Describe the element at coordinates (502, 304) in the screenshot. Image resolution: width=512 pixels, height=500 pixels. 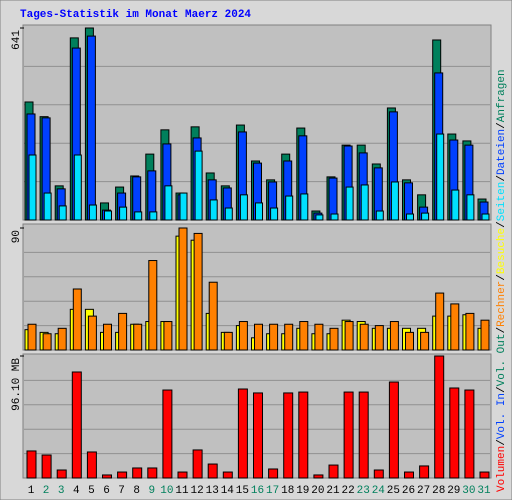
I see `legend-entry: Rechner` at that location.